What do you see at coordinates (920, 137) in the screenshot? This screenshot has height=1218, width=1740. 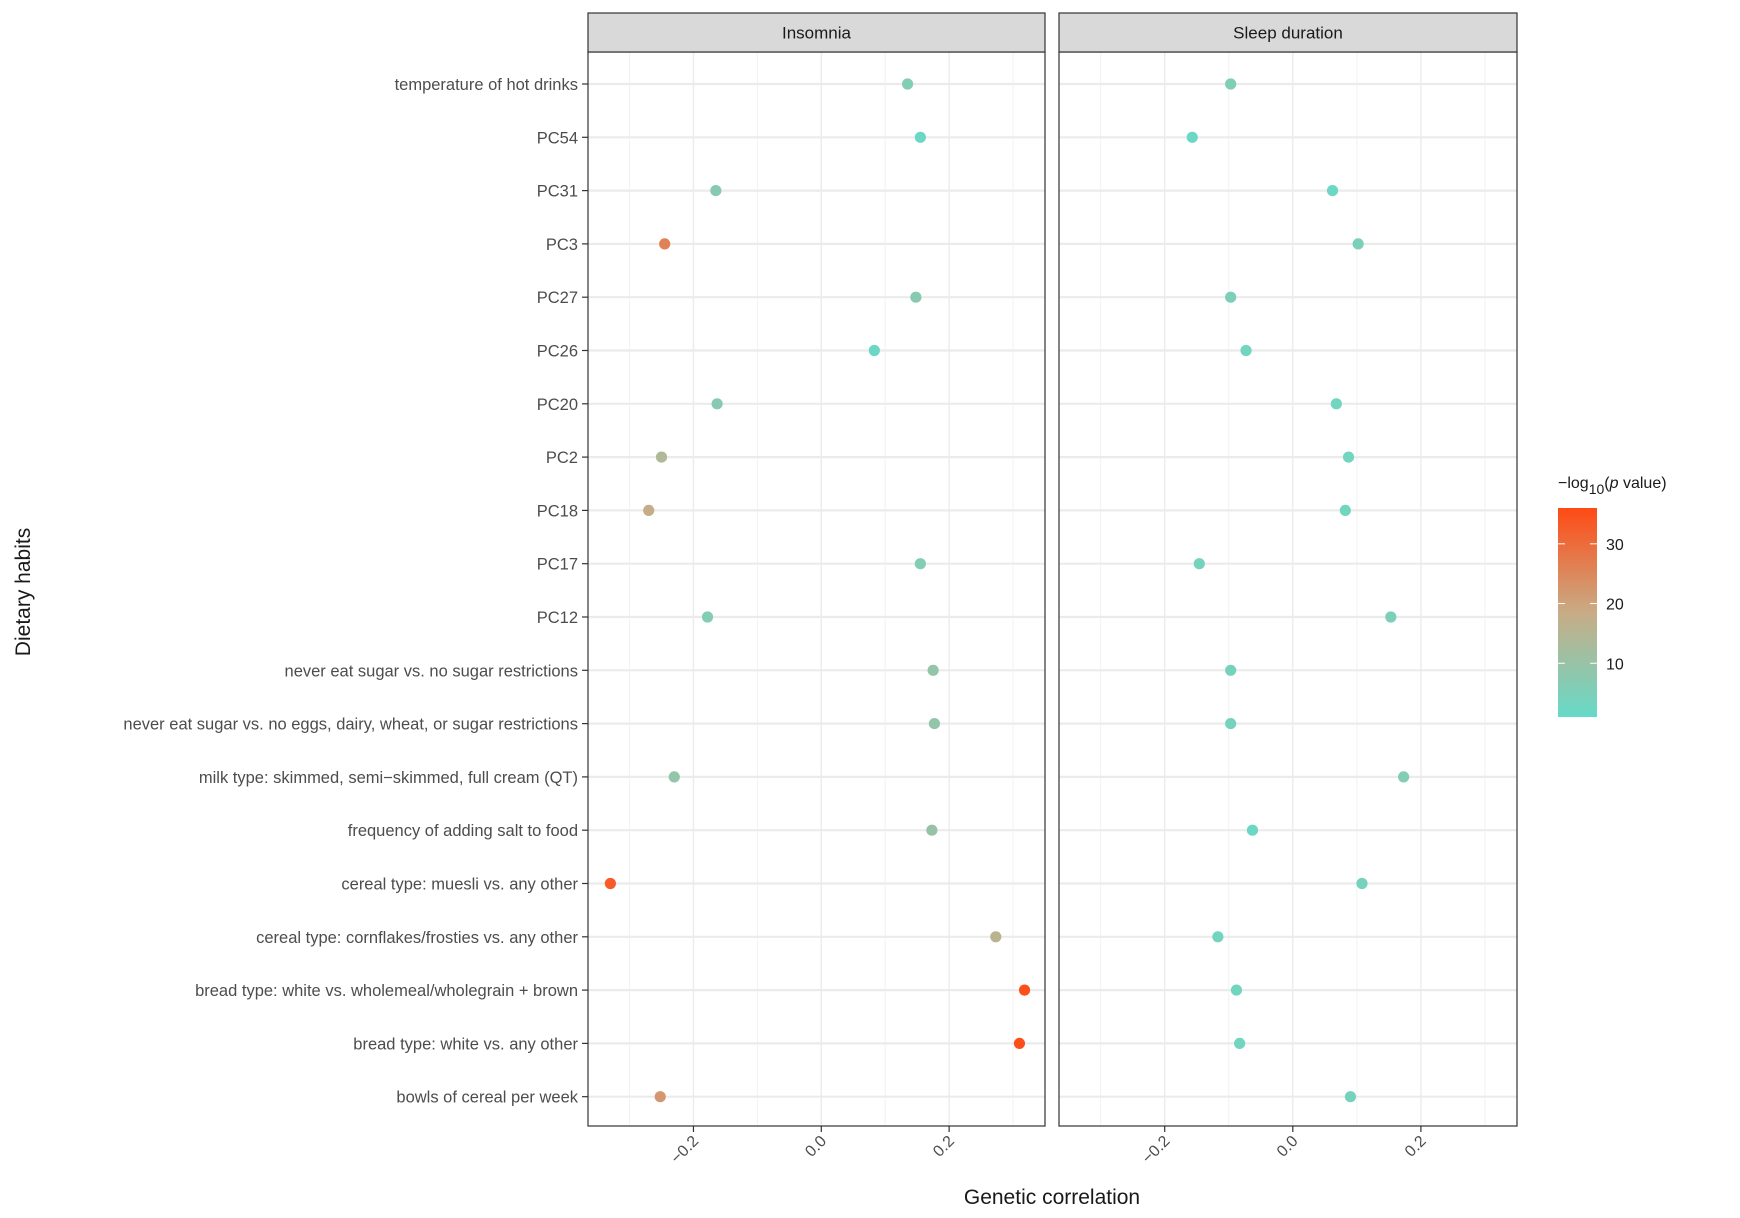 I see `point-insomnia-pc54` at bounding box center [920, 137].